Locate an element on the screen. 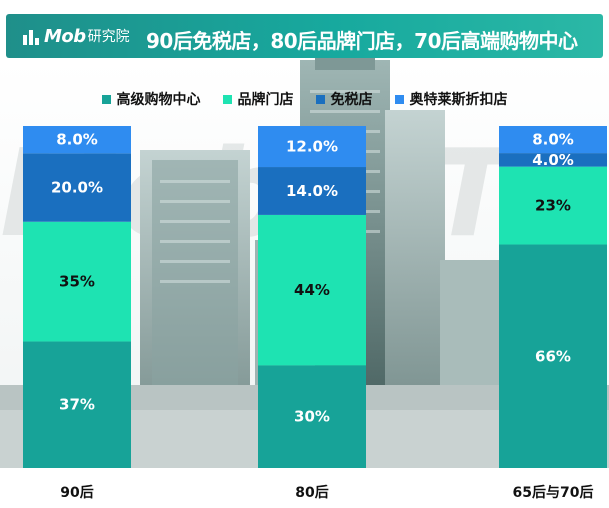 This screenshot has height=508, width=609. legend-label-brand-store: 品牌门店 is located at coordinates (265, 100).